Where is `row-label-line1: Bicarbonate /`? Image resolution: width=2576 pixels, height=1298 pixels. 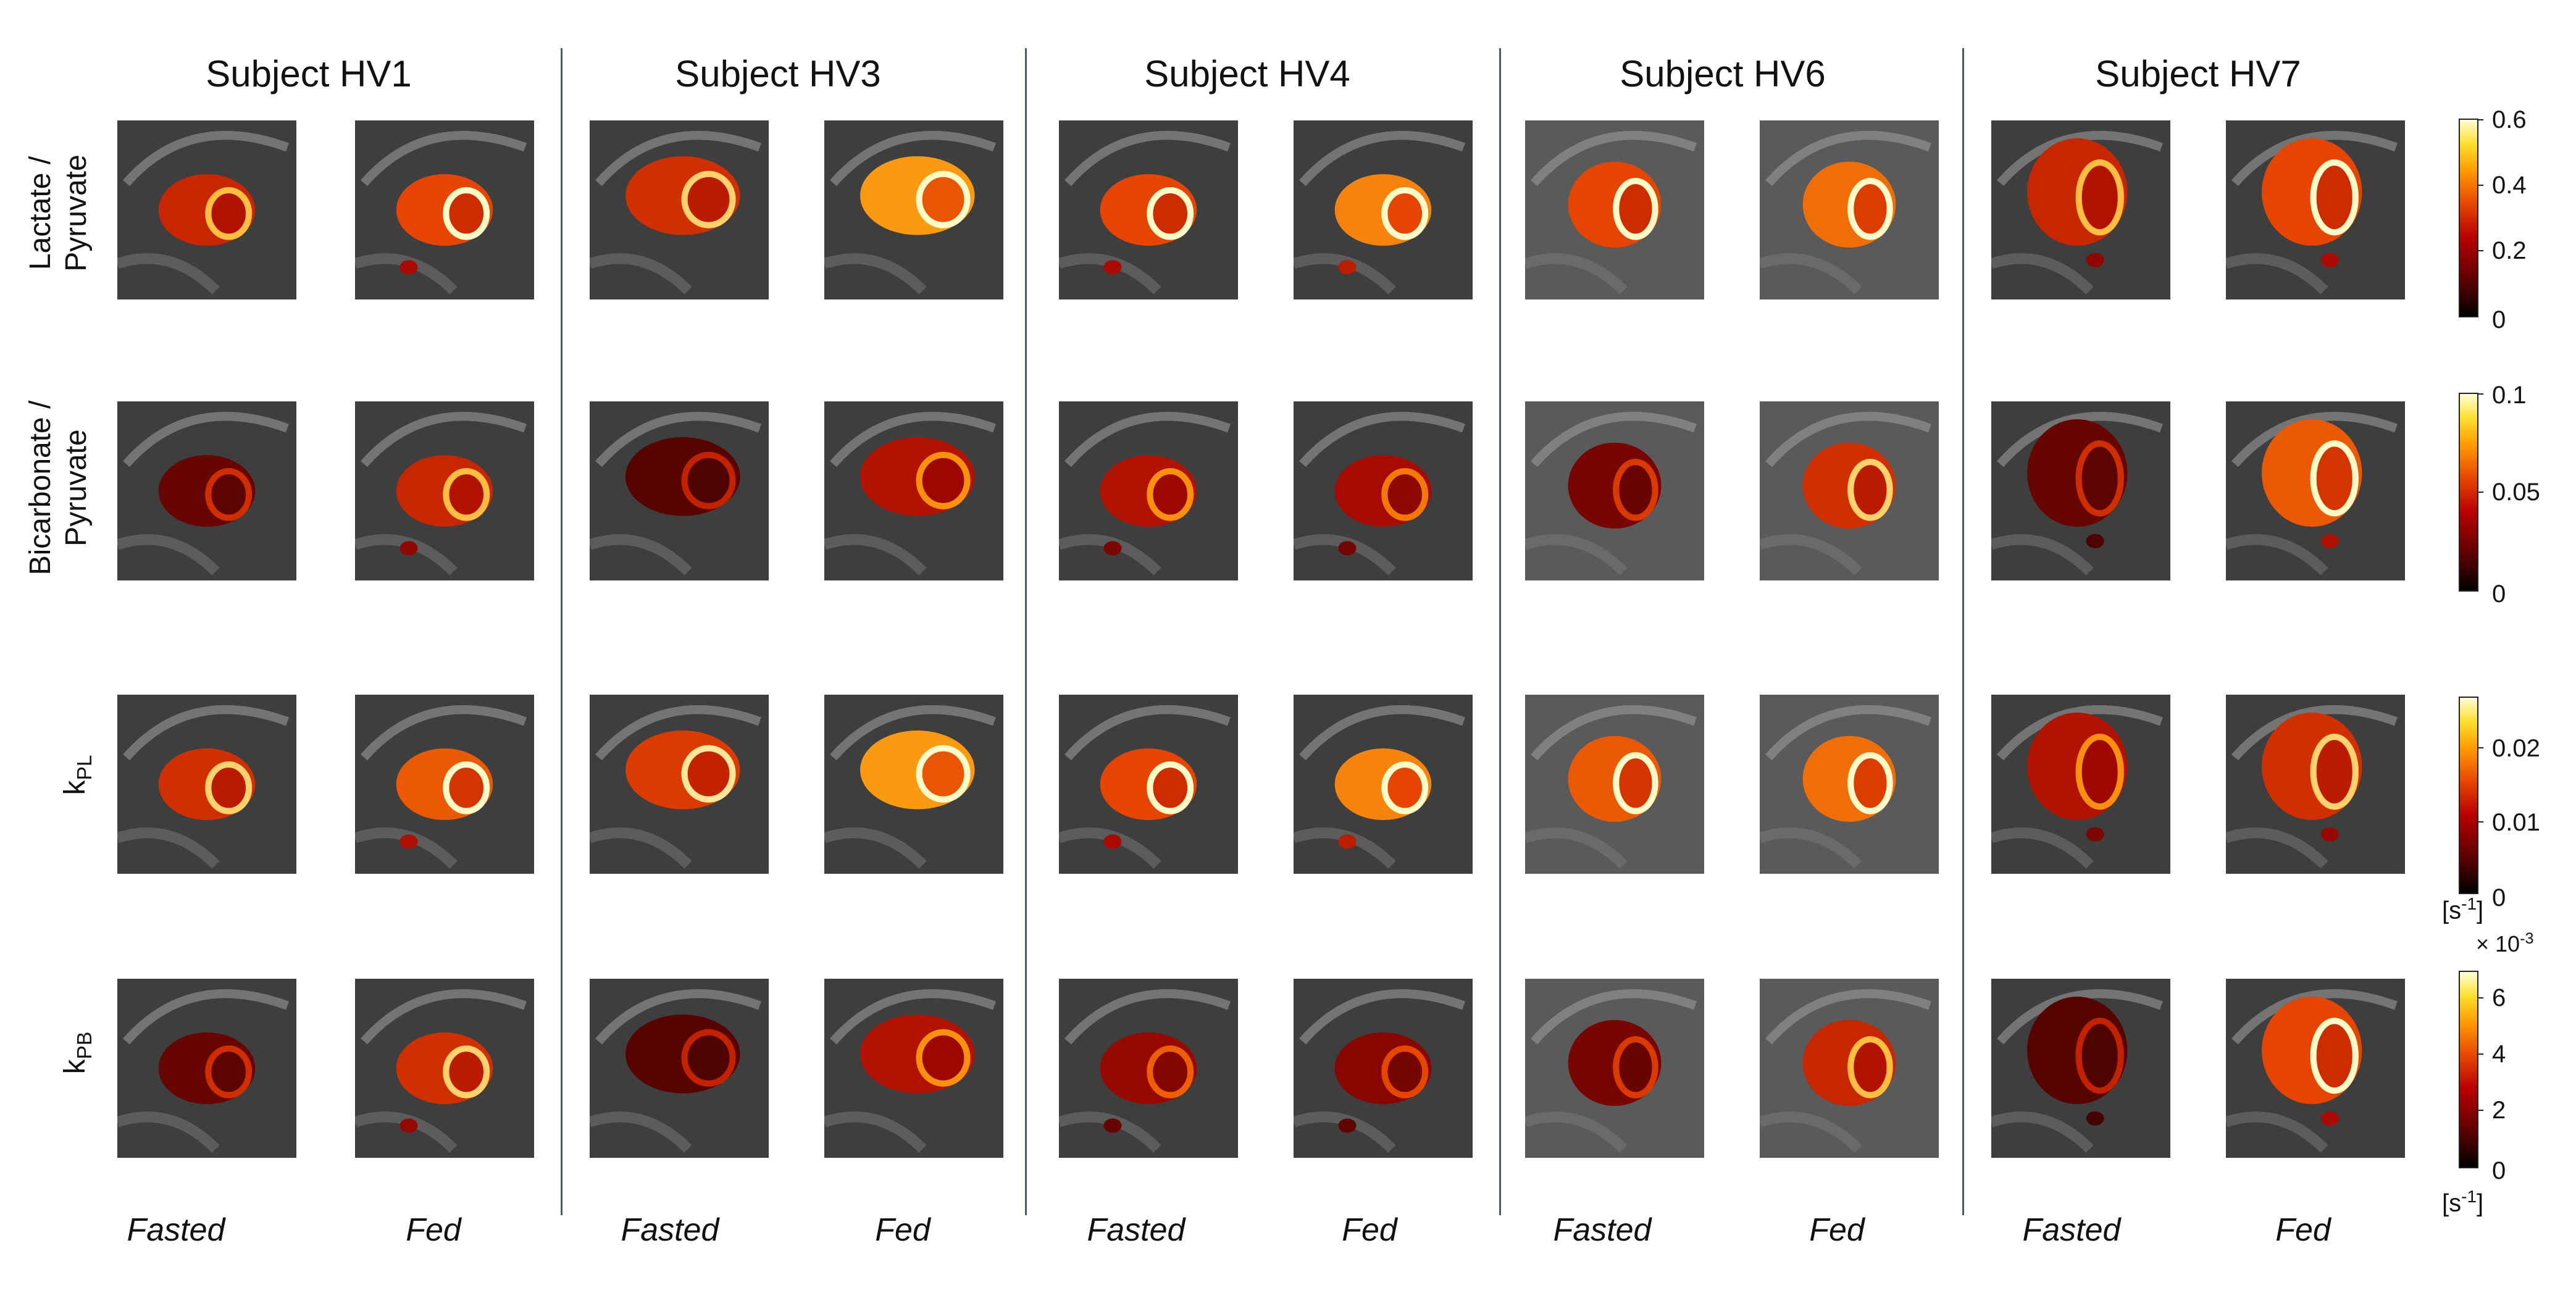
row-label-line1: Bicarbonate / is located at coordinates (40, 488).